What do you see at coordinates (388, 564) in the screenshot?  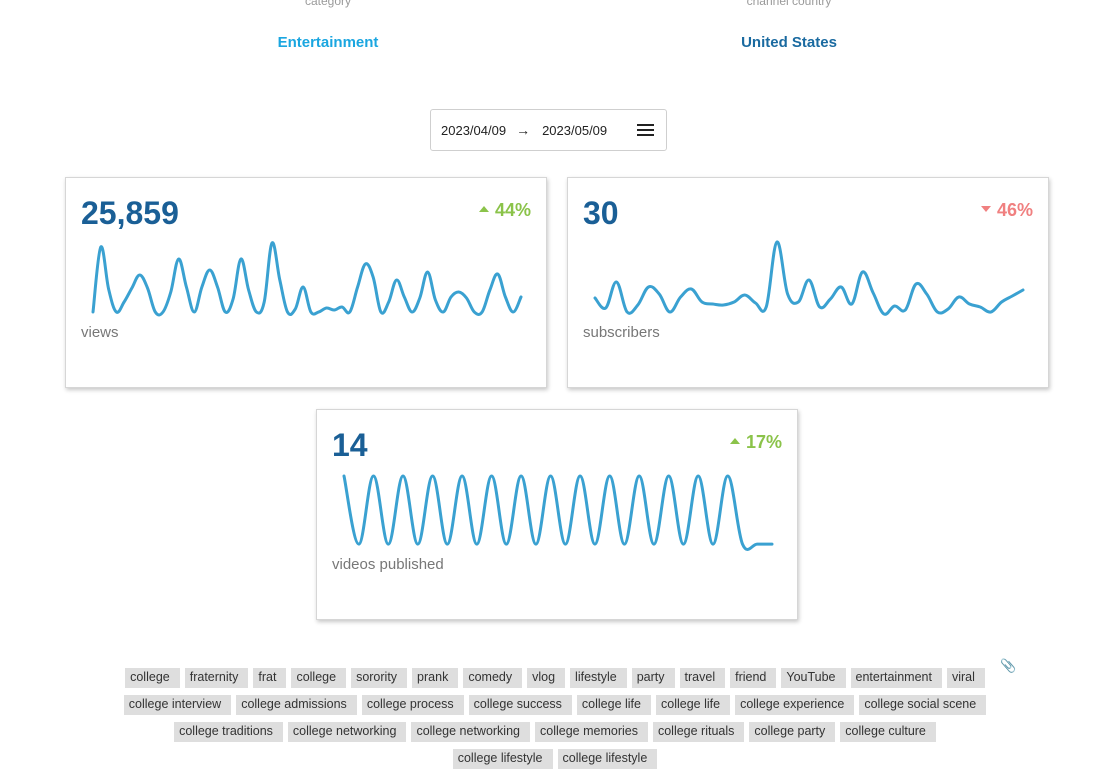 I see `videos-label: videos published` at bounding box center [388, 564].